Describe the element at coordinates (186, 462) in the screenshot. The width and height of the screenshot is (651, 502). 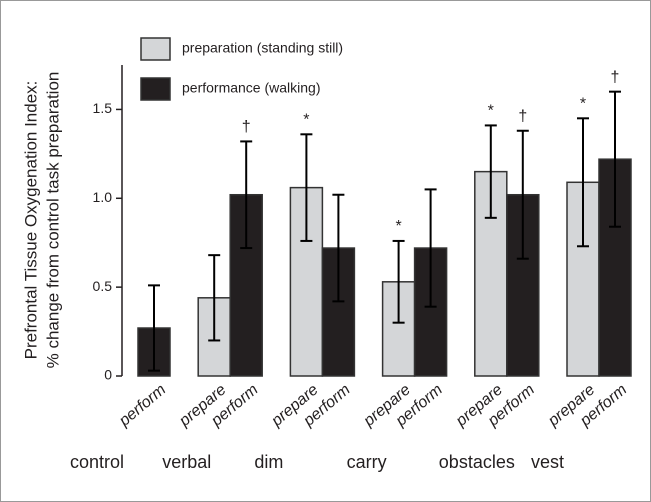
I see `x-tick-label: verbal` at that location.